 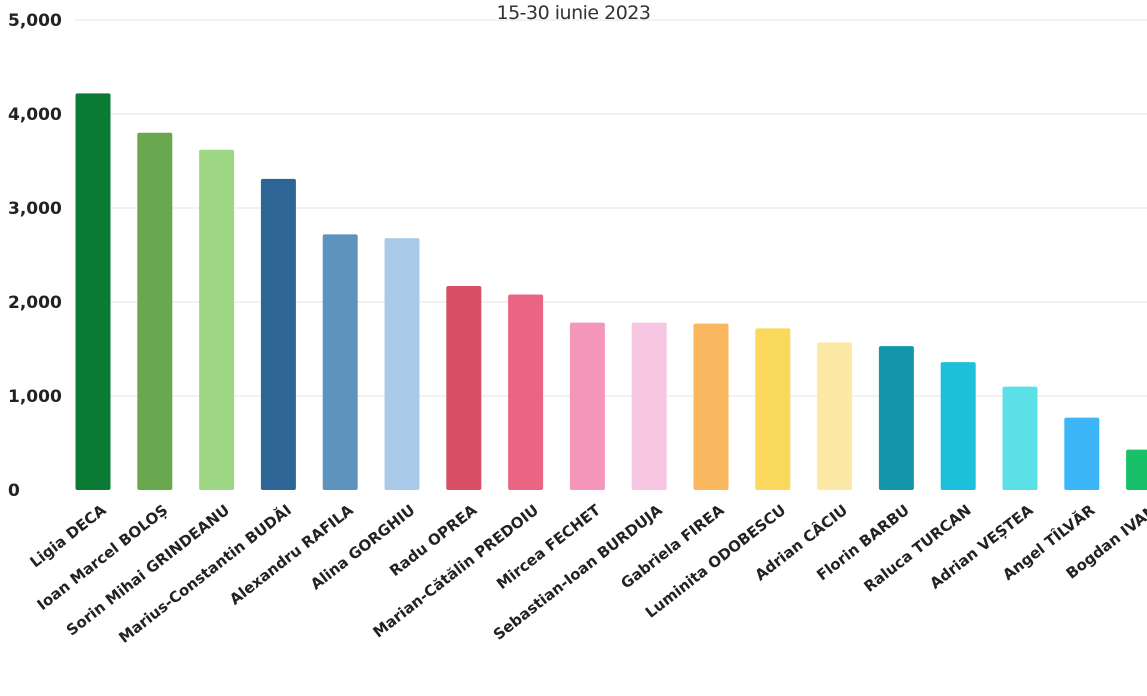 I want to click on y-tick-label: 3,000, so click(x=35, y=209).